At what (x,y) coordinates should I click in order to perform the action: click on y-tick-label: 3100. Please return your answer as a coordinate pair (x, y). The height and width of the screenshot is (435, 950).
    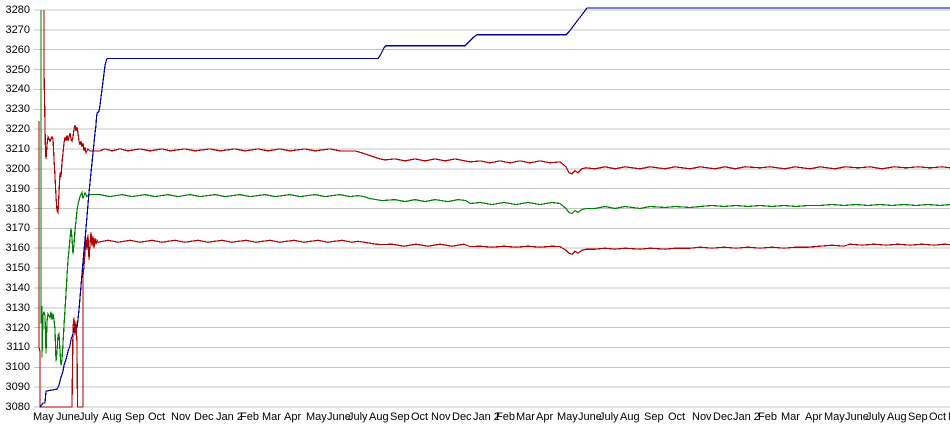
    Looking at the image, I should click on (17, 367).